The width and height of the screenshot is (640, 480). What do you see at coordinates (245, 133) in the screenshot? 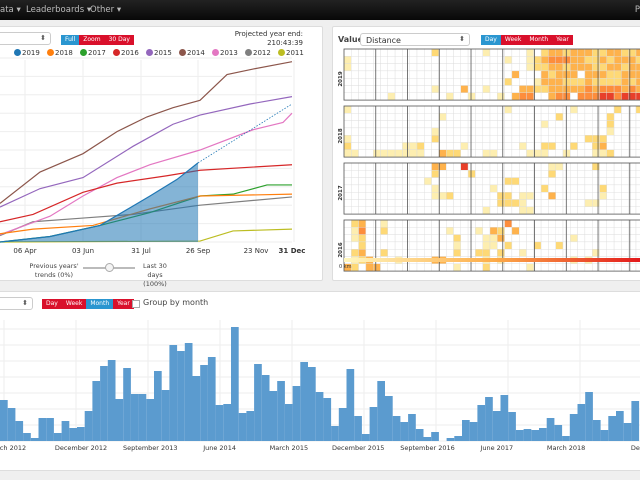
I see `projection-line` at bounding box center [245, 133].